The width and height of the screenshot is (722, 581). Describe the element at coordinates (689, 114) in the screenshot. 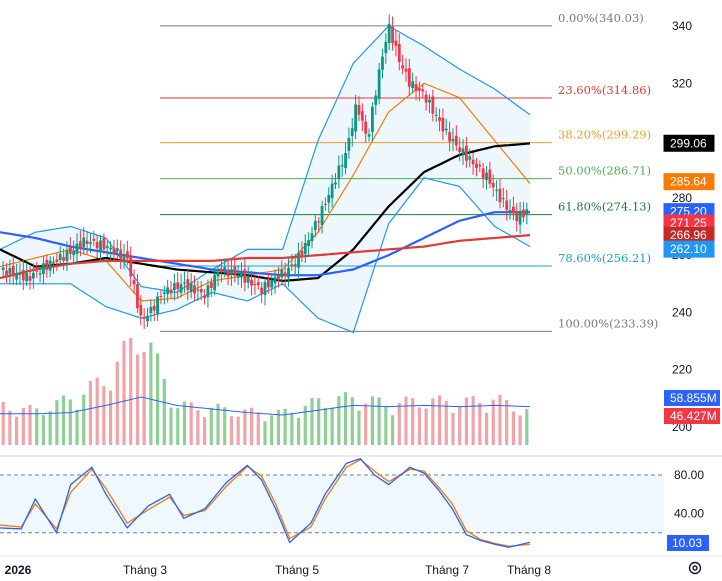

I see `price-badge` at that location.